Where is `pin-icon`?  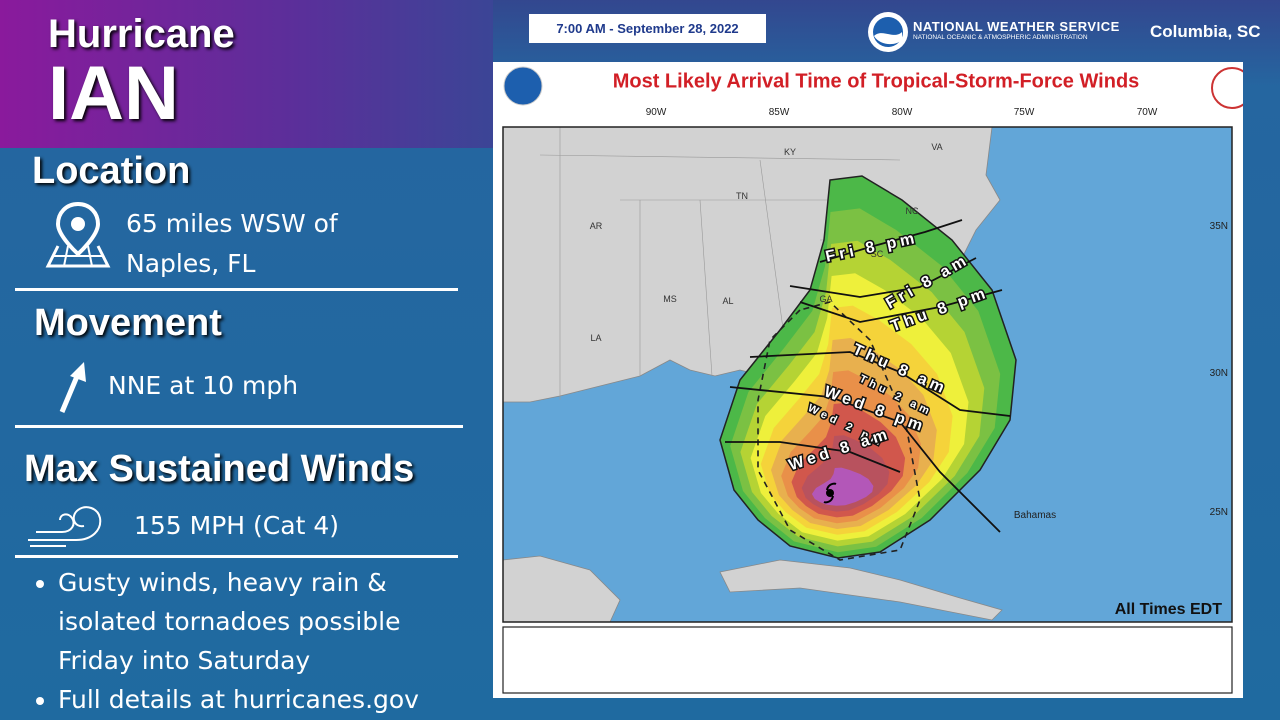
pin-icon is located at coordinates (78, 234).